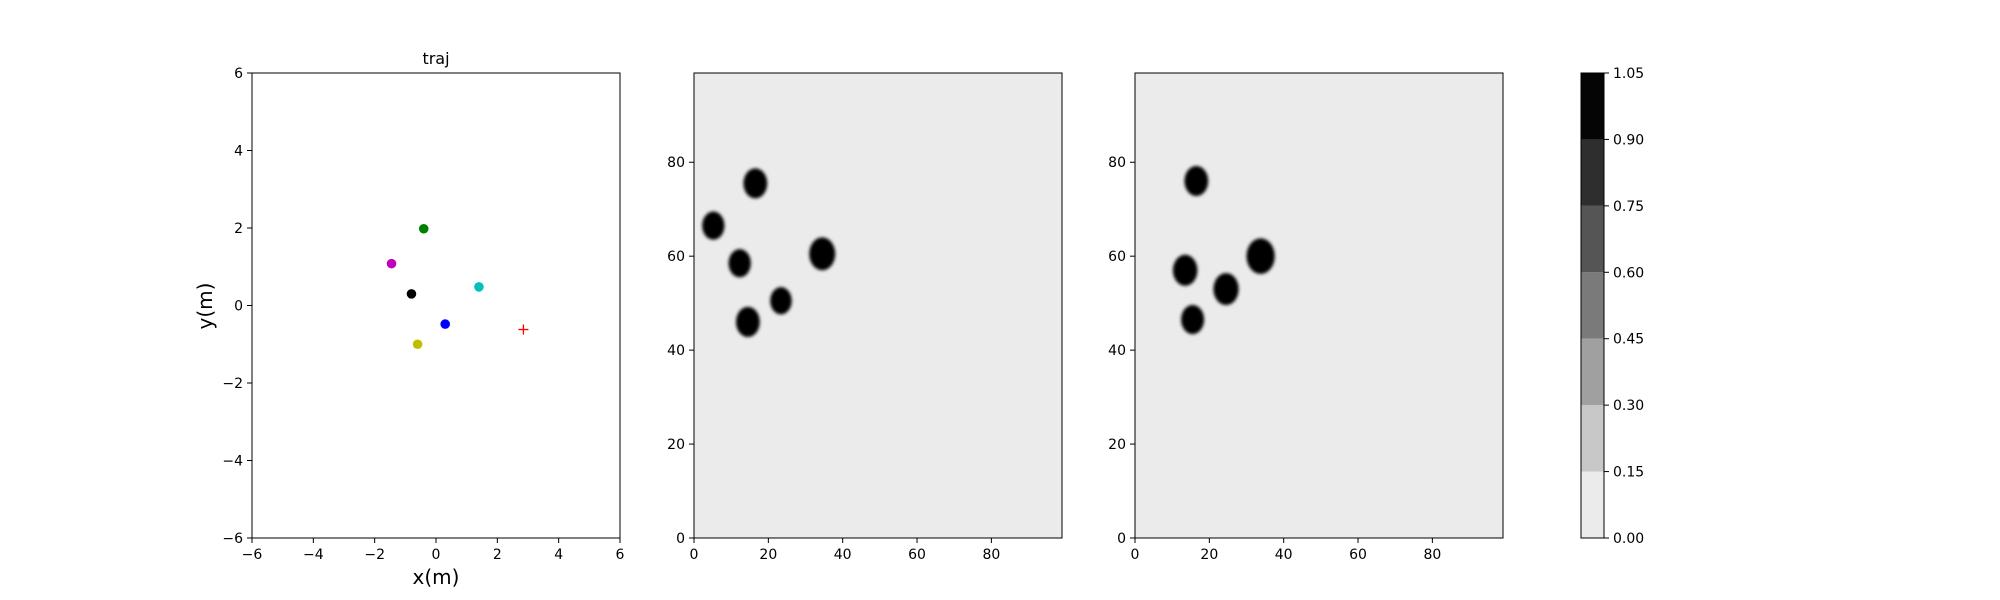 The width and height of the screenshot is (2000, 600). I want to click on traj-y-tick-label: −2, so click(232, 384).